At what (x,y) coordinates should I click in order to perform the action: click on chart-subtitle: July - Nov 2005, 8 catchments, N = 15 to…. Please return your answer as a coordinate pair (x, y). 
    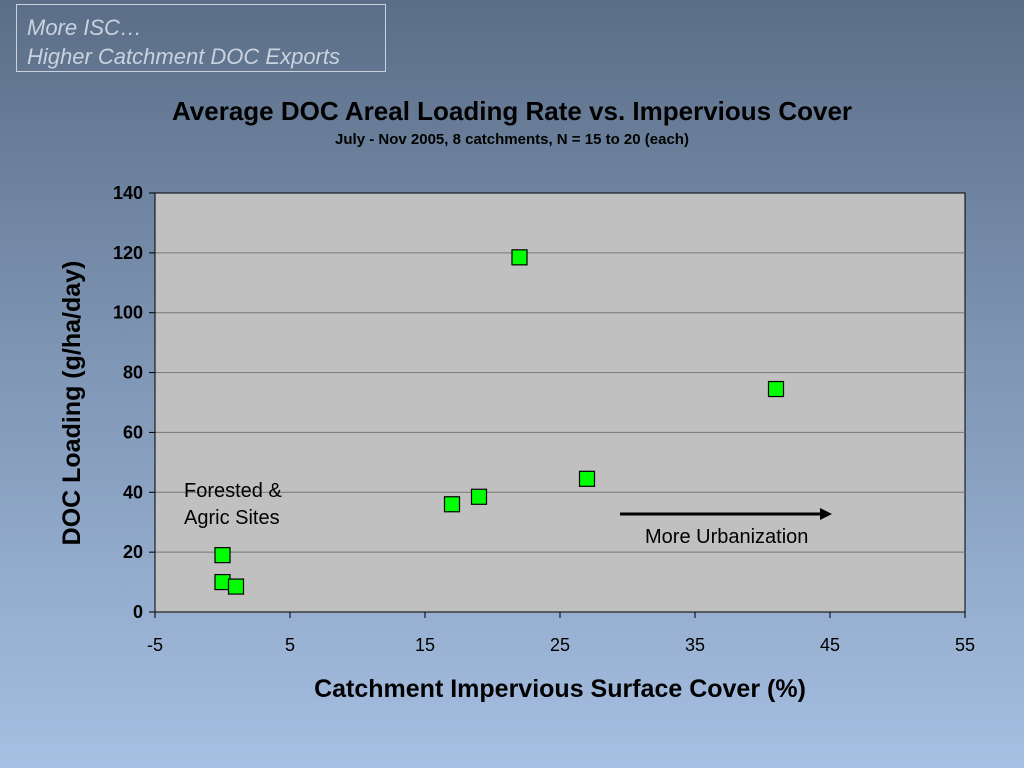
    Looking at the image, I should click on (512, 139).